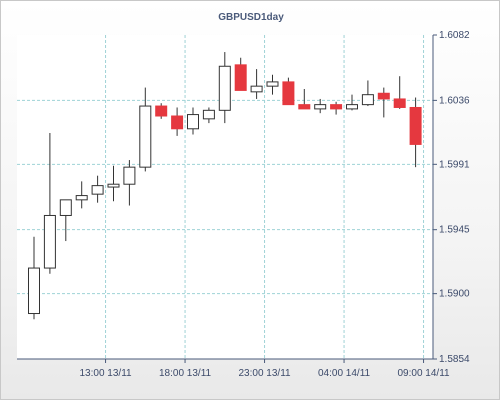 Image resolution: width=500 pixels, height=400 pixels. Describe the element at coordinates (344, 373) in the screenshot. I see `x-tick-label: 04:00 14/11` at that location.